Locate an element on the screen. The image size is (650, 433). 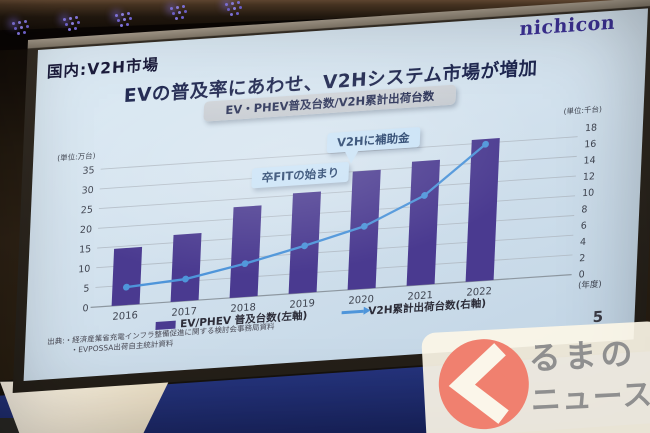
watermark-circle-icon is located at coordinates (483, 384).